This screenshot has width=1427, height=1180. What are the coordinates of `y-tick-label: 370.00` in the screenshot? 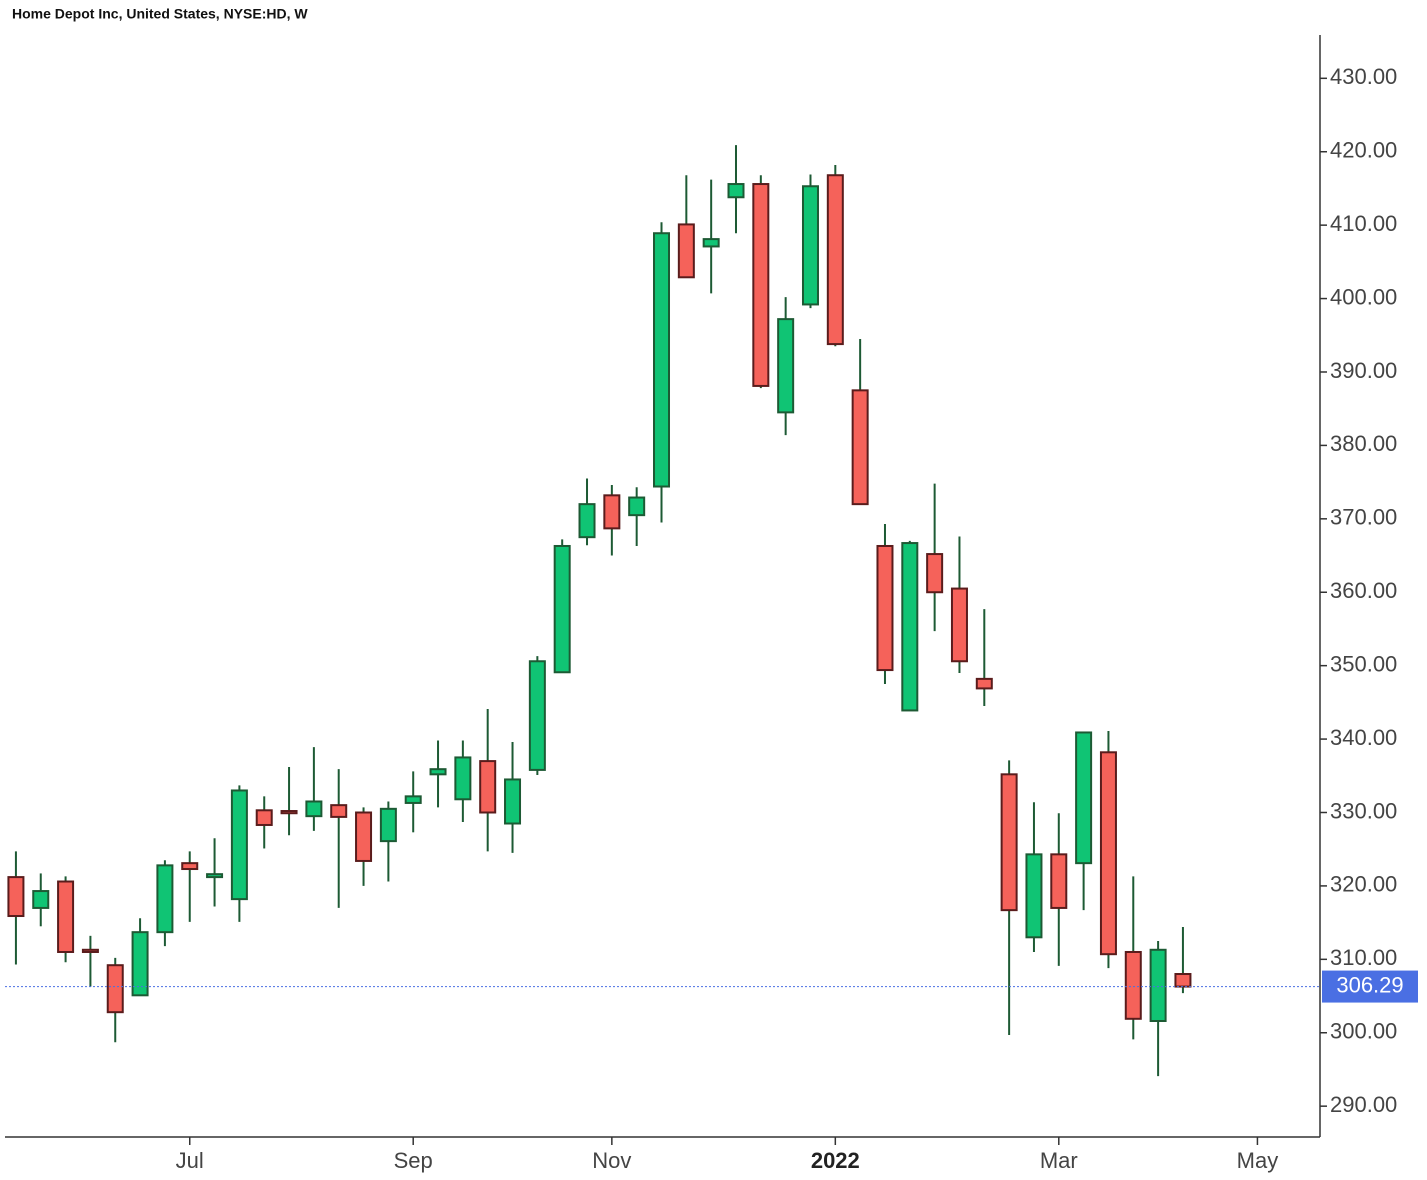 It's located at (1363, 517).